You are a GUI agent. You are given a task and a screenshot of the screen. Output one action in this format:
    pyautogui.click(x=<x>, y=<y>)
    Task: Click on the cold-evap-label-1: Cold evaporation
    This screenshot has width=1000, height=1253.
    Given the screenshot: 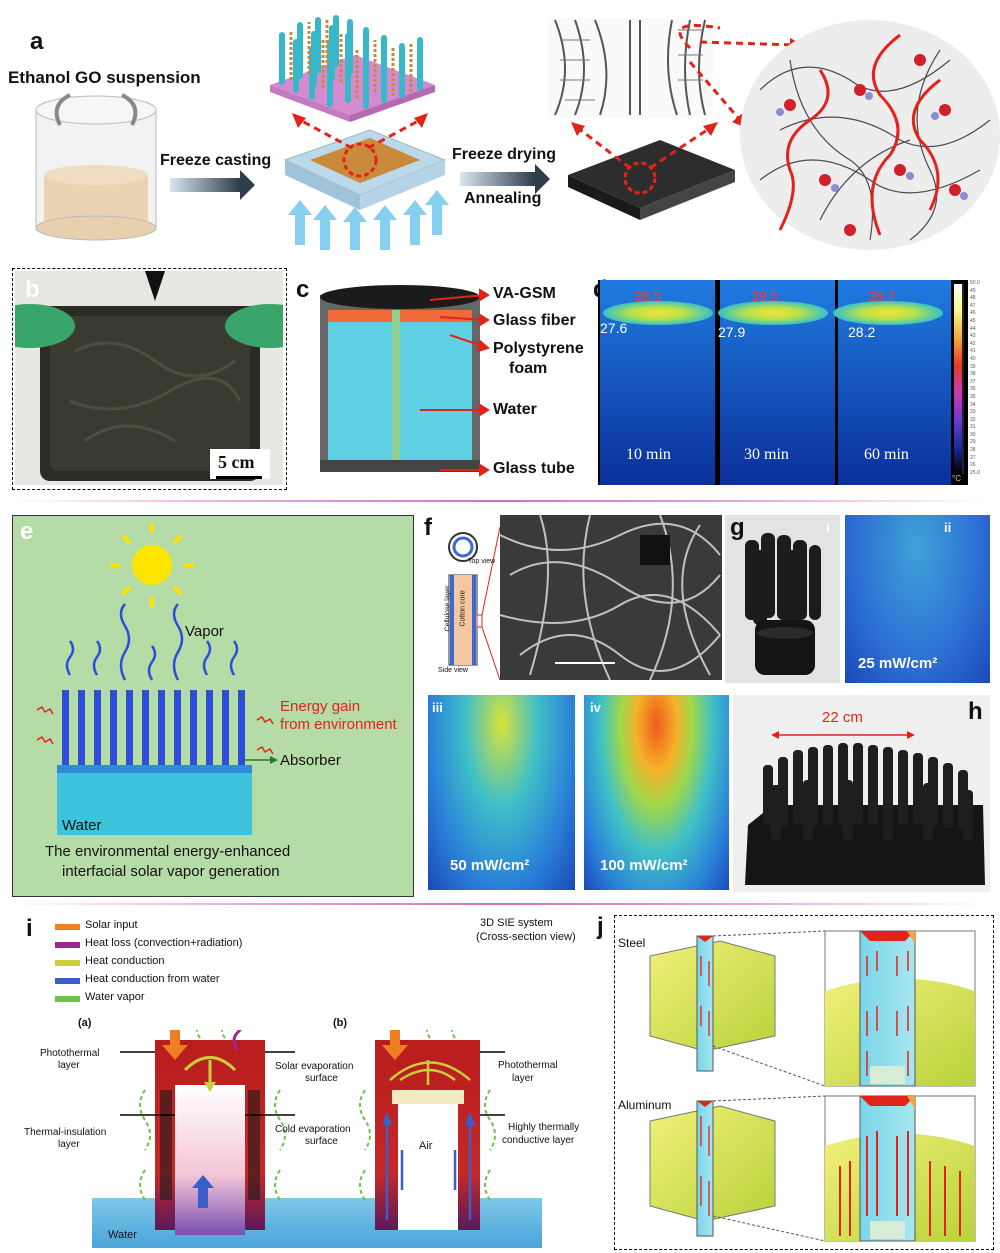 What is the action you would take?
    pyautogui.click(x=313, y=1129)
    